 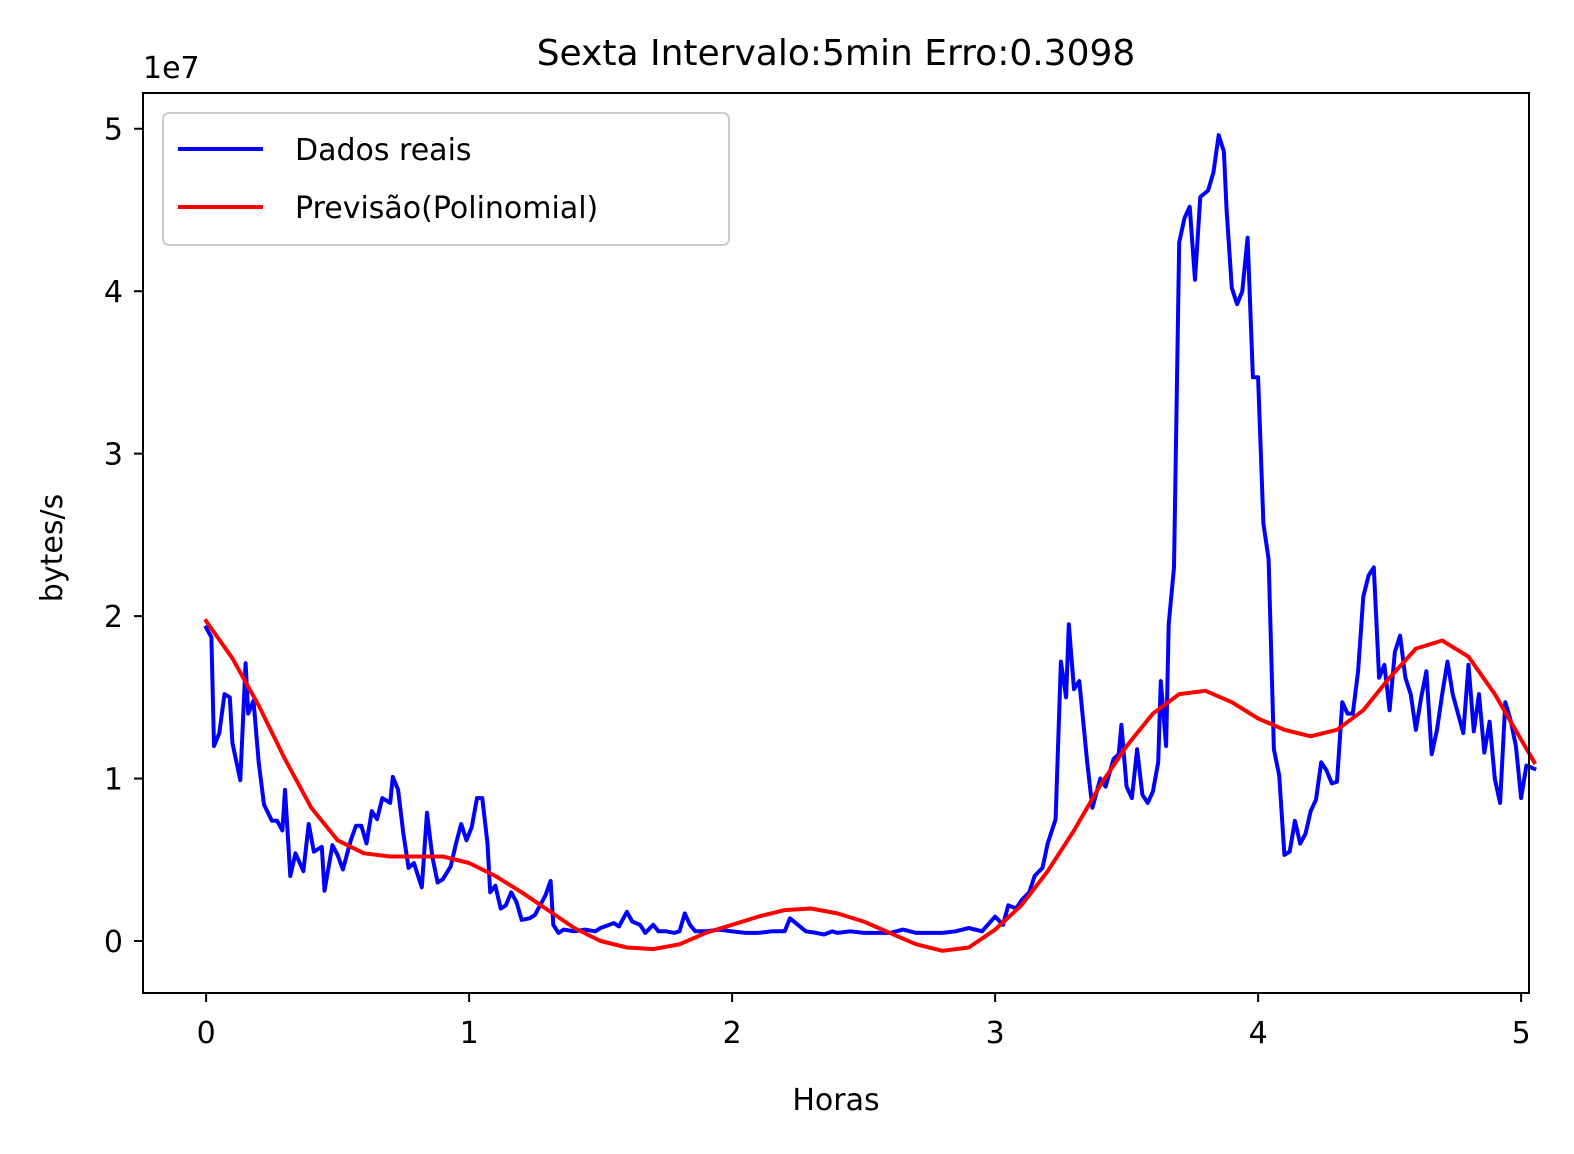 What do you see at coordinates (113, 942) in the screenshot?
I see `y-tick-label: 0` at bounding box center [113, 942].